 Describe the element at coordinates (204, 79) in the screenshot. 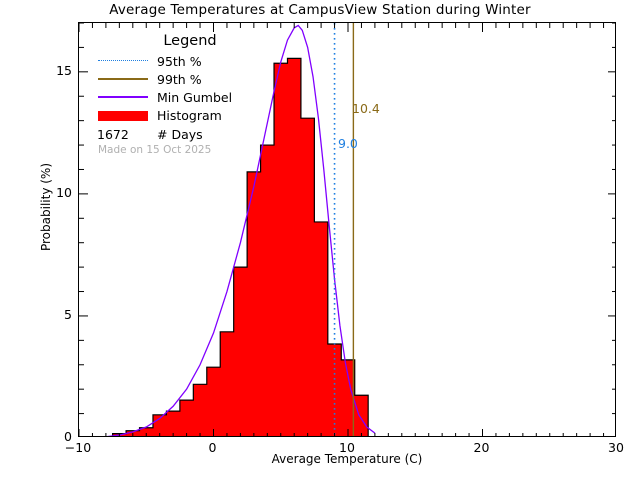

I see `legend-item: 99th %` at that location.